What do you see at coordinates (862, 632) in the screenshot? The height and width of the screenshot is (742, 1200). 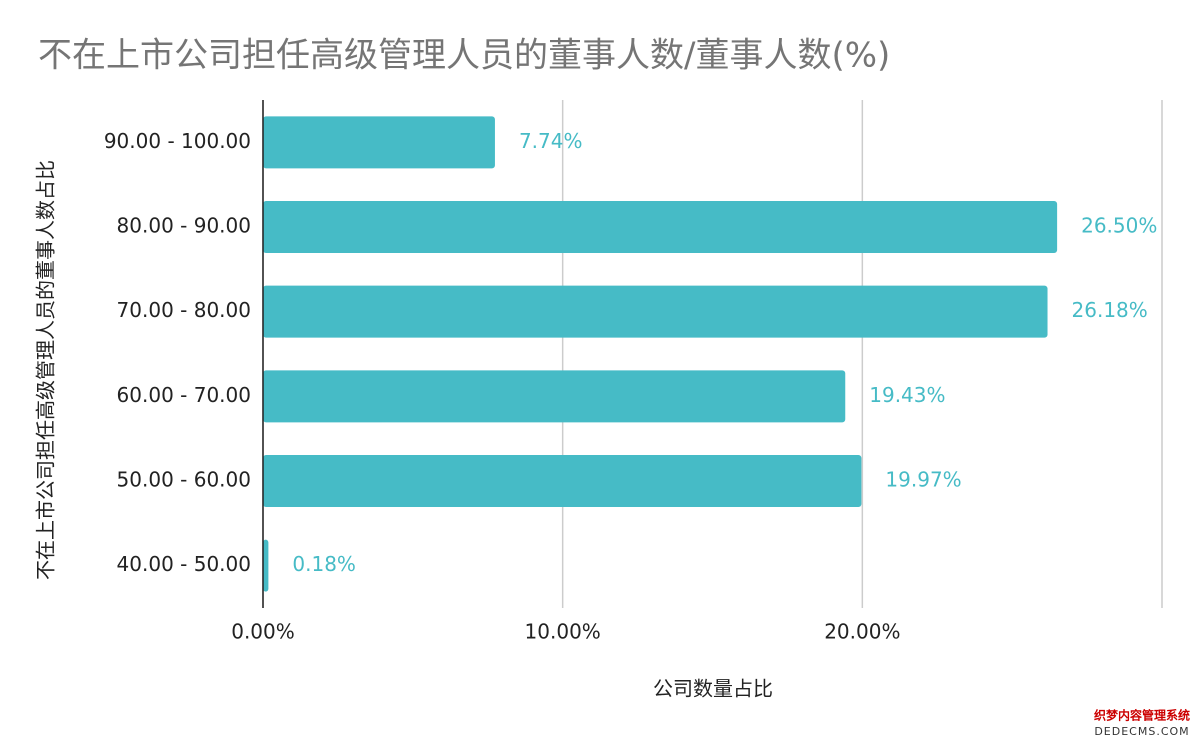 I see `x-tick-label: 20.00%` at bounding box center [862, 632].